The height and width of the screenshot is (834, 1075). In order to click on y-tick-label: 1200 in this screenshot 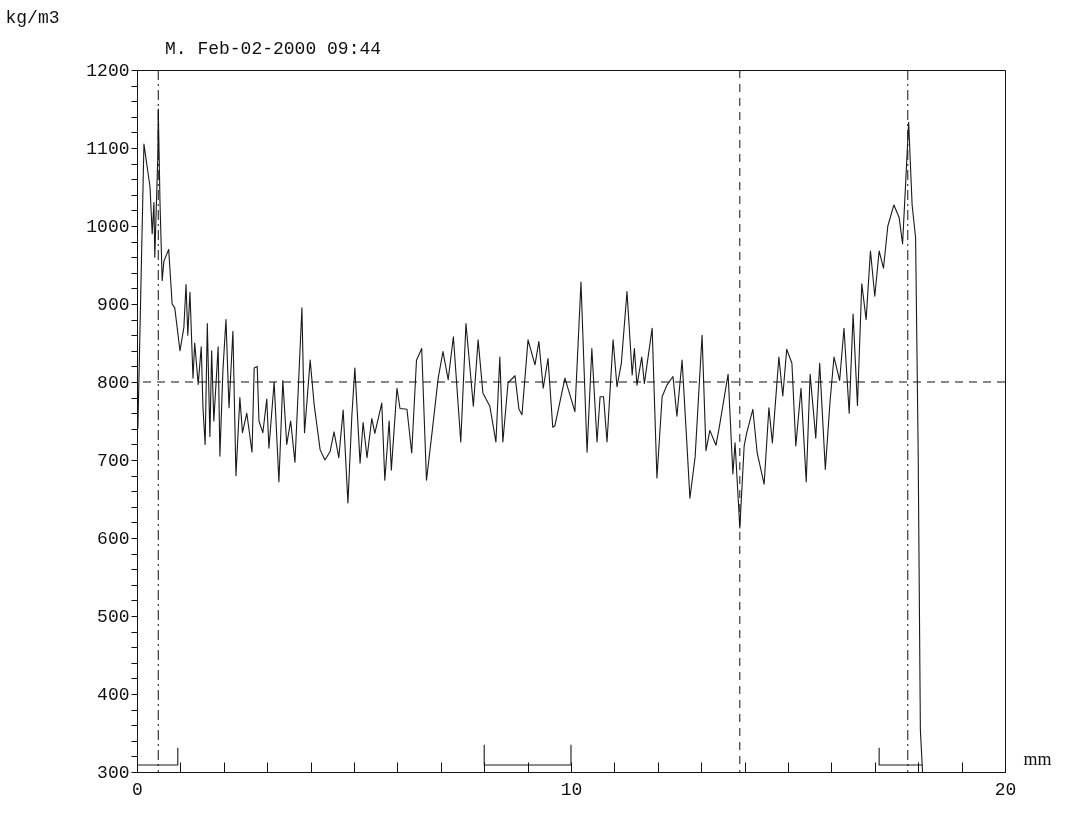, I will do `click(108, 70)`.